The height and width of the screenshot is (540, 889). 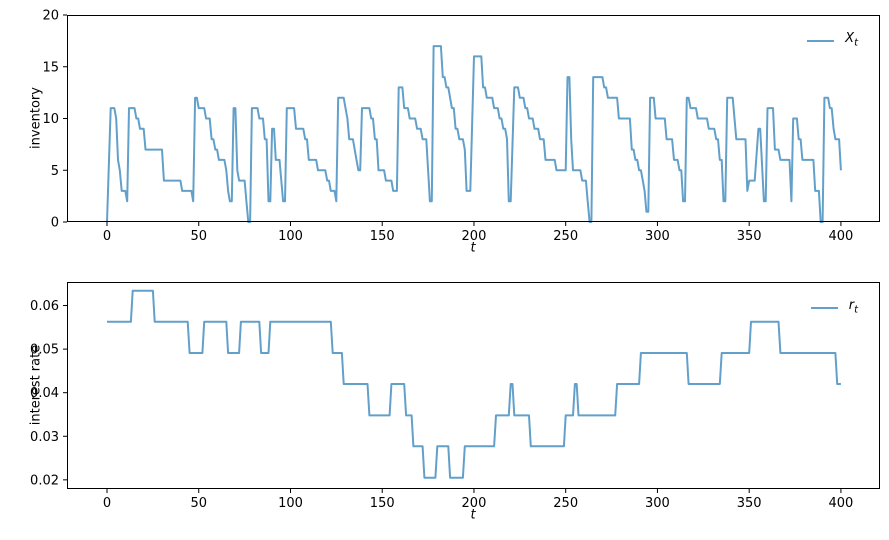 I want to click on y-tick-label: 0.03, so click(x=44, y=437).